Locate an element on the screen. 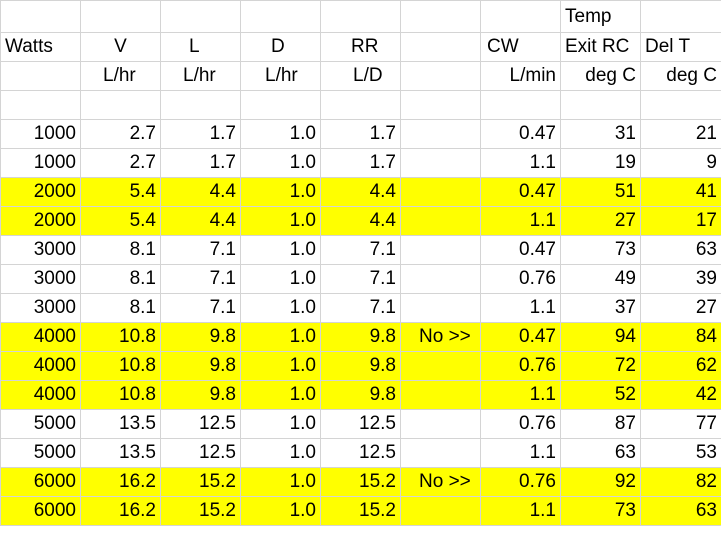 This screenshot has height=542, width=721. header-cell: CW is located at coordinates (520, 47).